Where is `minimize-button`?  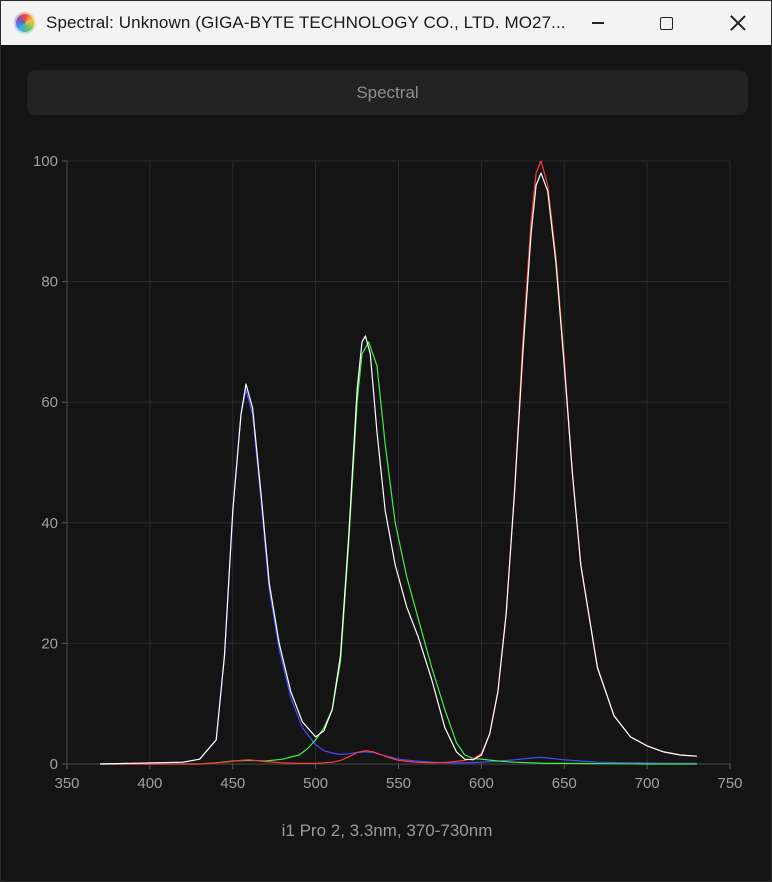 minimize-button is located at coordinates (598, 23).